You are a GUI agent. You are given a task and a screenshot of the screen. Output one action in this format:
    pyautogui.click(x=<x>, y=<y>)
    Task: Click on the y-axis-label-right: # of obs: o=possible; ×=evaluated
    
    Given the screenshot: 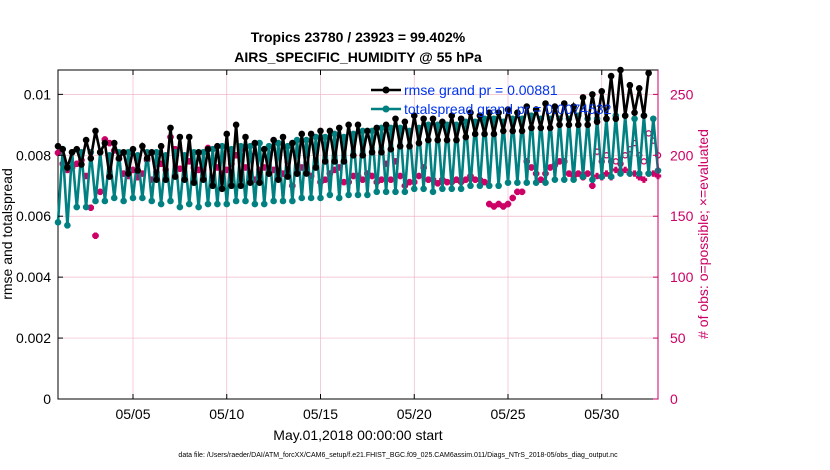 What is the action you would take?
    pyautogui.click(x=703, y=234)
    